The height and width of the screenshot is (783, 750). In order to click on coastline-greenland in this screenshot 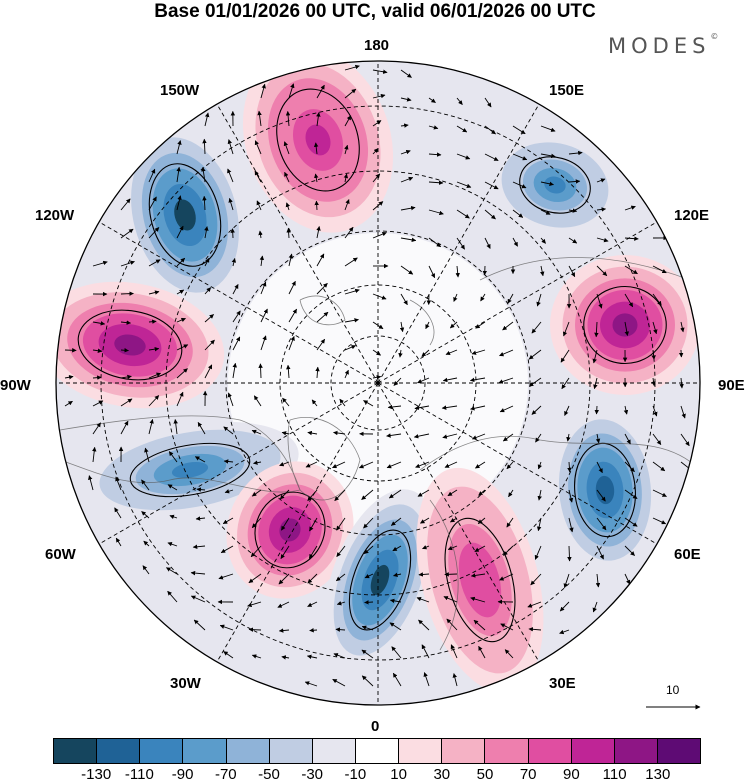, I will do `click(324, 459)`.